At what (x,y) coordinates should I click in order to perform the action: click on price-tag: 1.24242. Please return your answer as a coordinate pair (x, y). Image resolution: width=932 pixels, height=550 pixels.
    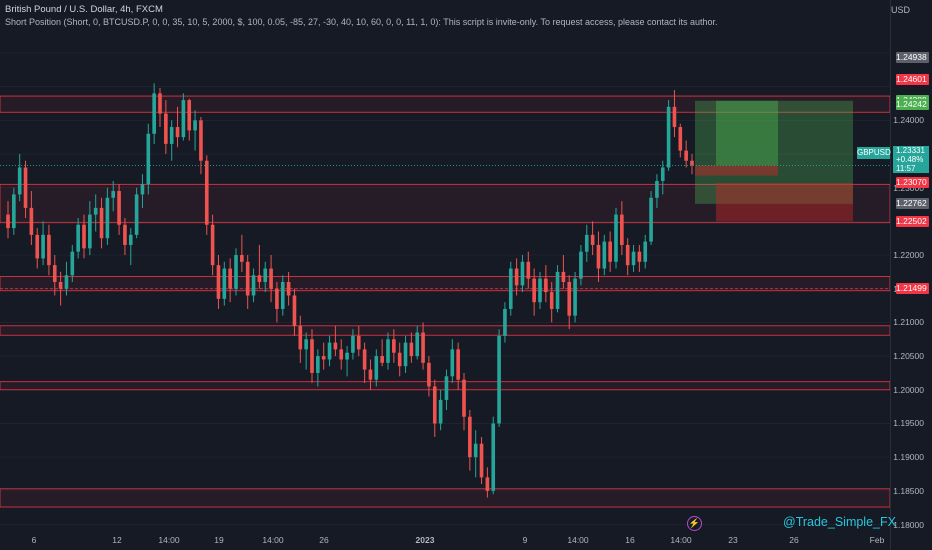
    Looking at the image, I should click on (912, 104).